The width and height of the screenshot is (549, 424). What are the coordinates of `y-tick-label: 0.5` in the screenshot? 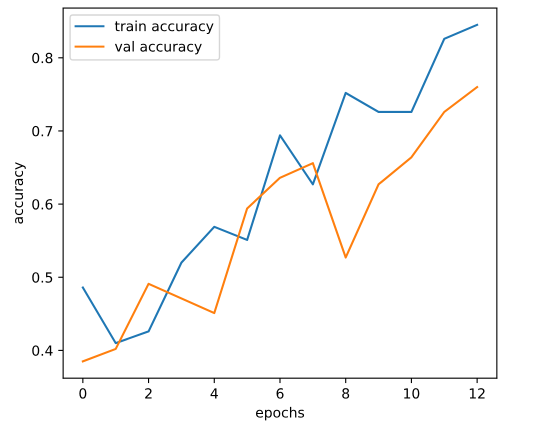 It's located at (42, 277).